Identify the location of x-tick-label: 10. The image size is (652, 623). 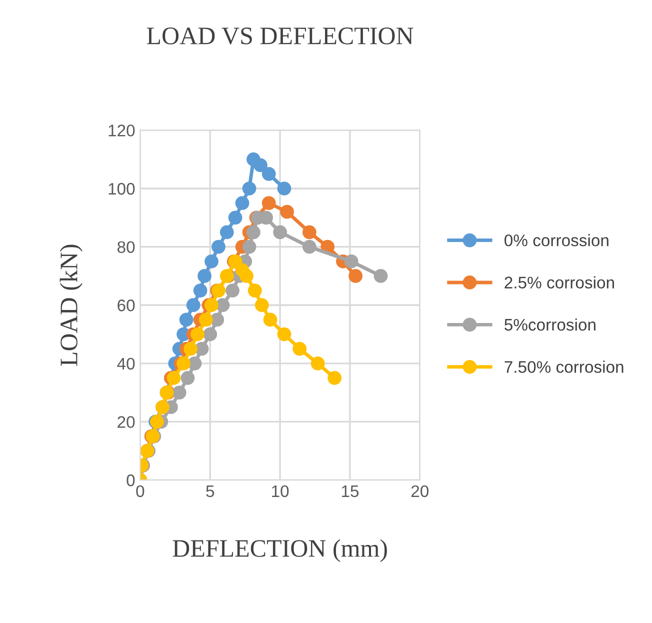
(280, 491).